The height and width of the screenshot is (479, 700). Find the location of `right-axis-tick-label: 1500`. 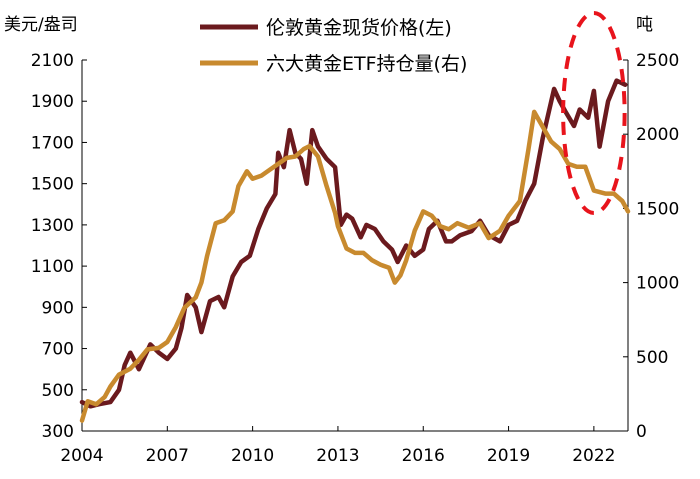

right-axis-tick-label: 1500 is located at coordinates (657, 209).